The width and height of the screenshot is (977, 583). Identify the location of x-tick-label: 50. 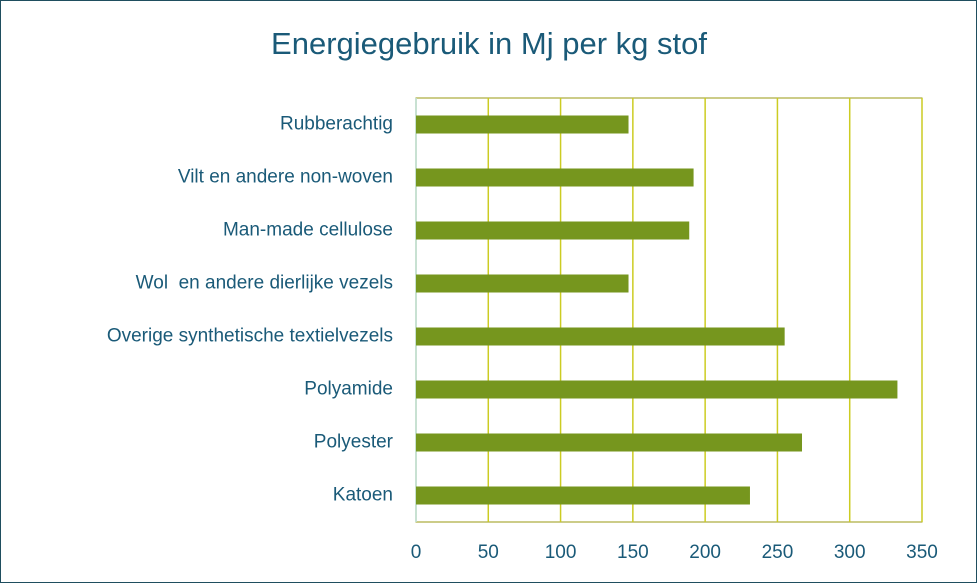
(488, 552).